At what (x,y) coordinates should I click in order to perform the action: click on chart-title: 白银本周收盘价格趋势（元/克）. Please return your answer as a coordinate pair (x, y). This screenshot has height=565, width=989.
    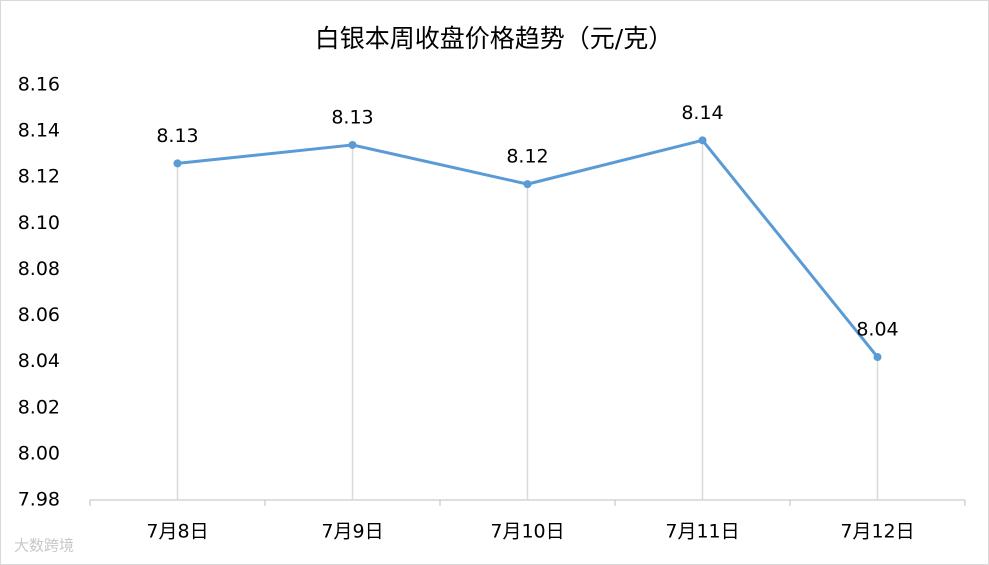
    Looking at the image, I should click on (494, 38).